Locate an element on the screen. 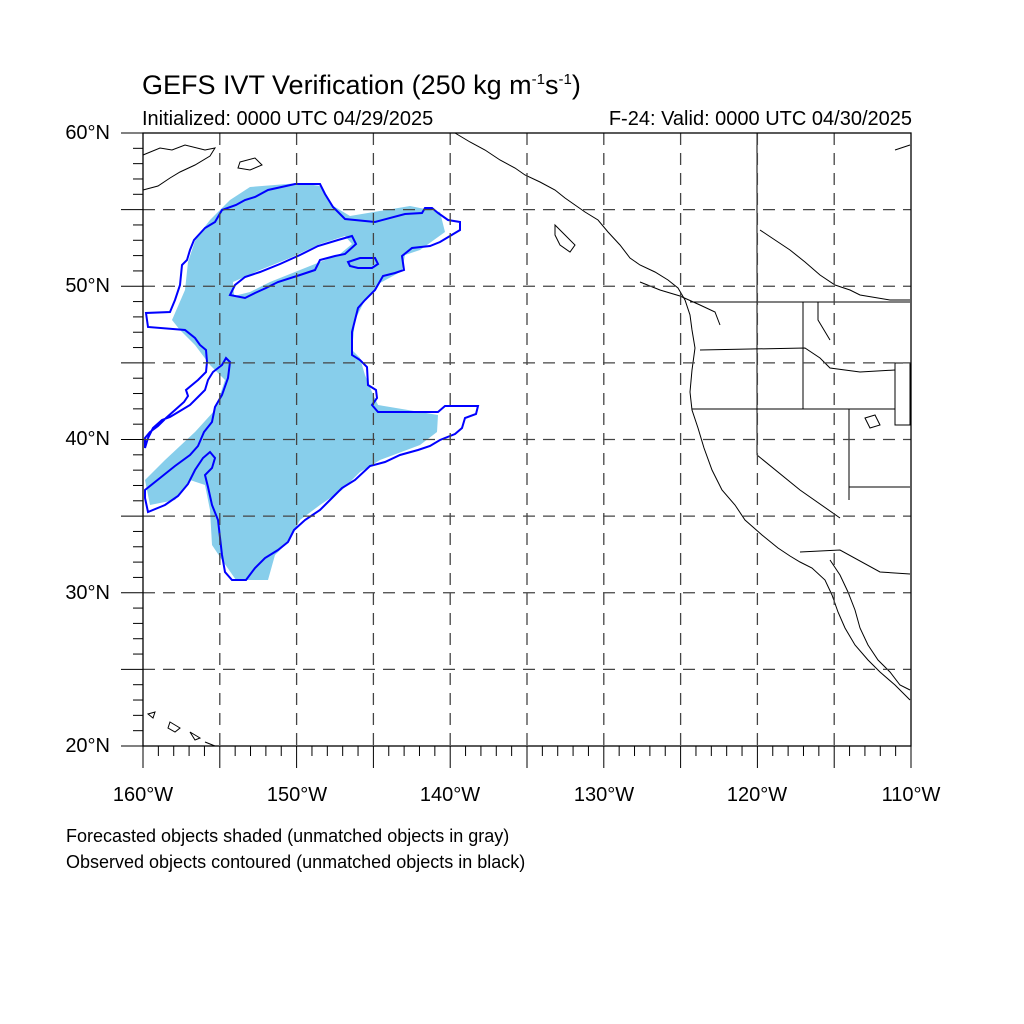 The image size is (1024, 1024). observed-contour-inner2 is located at coordinates (363, 263).